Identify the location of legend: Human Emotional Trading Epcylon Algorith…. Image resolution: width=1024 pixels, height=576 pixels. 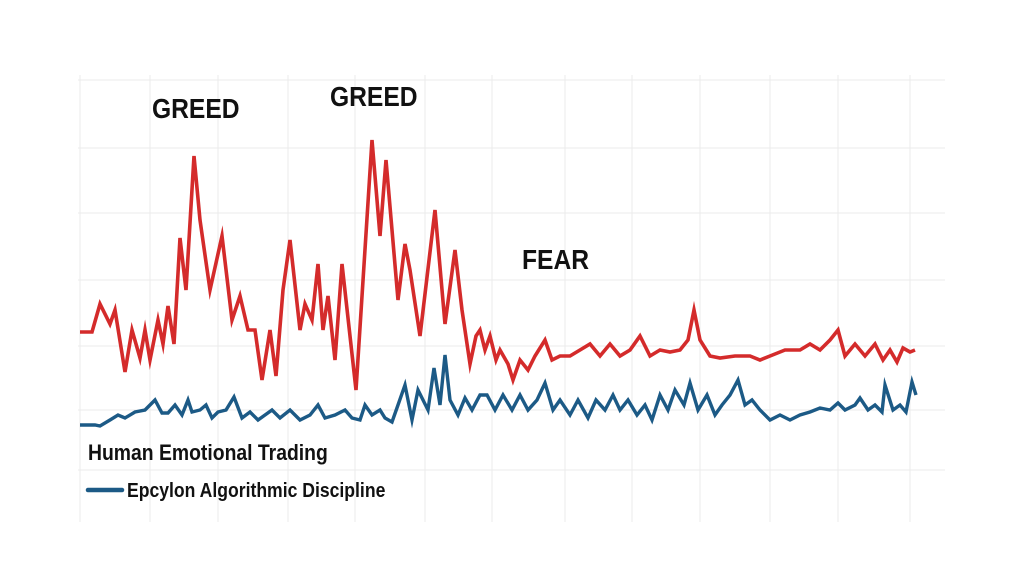
(235, 471).